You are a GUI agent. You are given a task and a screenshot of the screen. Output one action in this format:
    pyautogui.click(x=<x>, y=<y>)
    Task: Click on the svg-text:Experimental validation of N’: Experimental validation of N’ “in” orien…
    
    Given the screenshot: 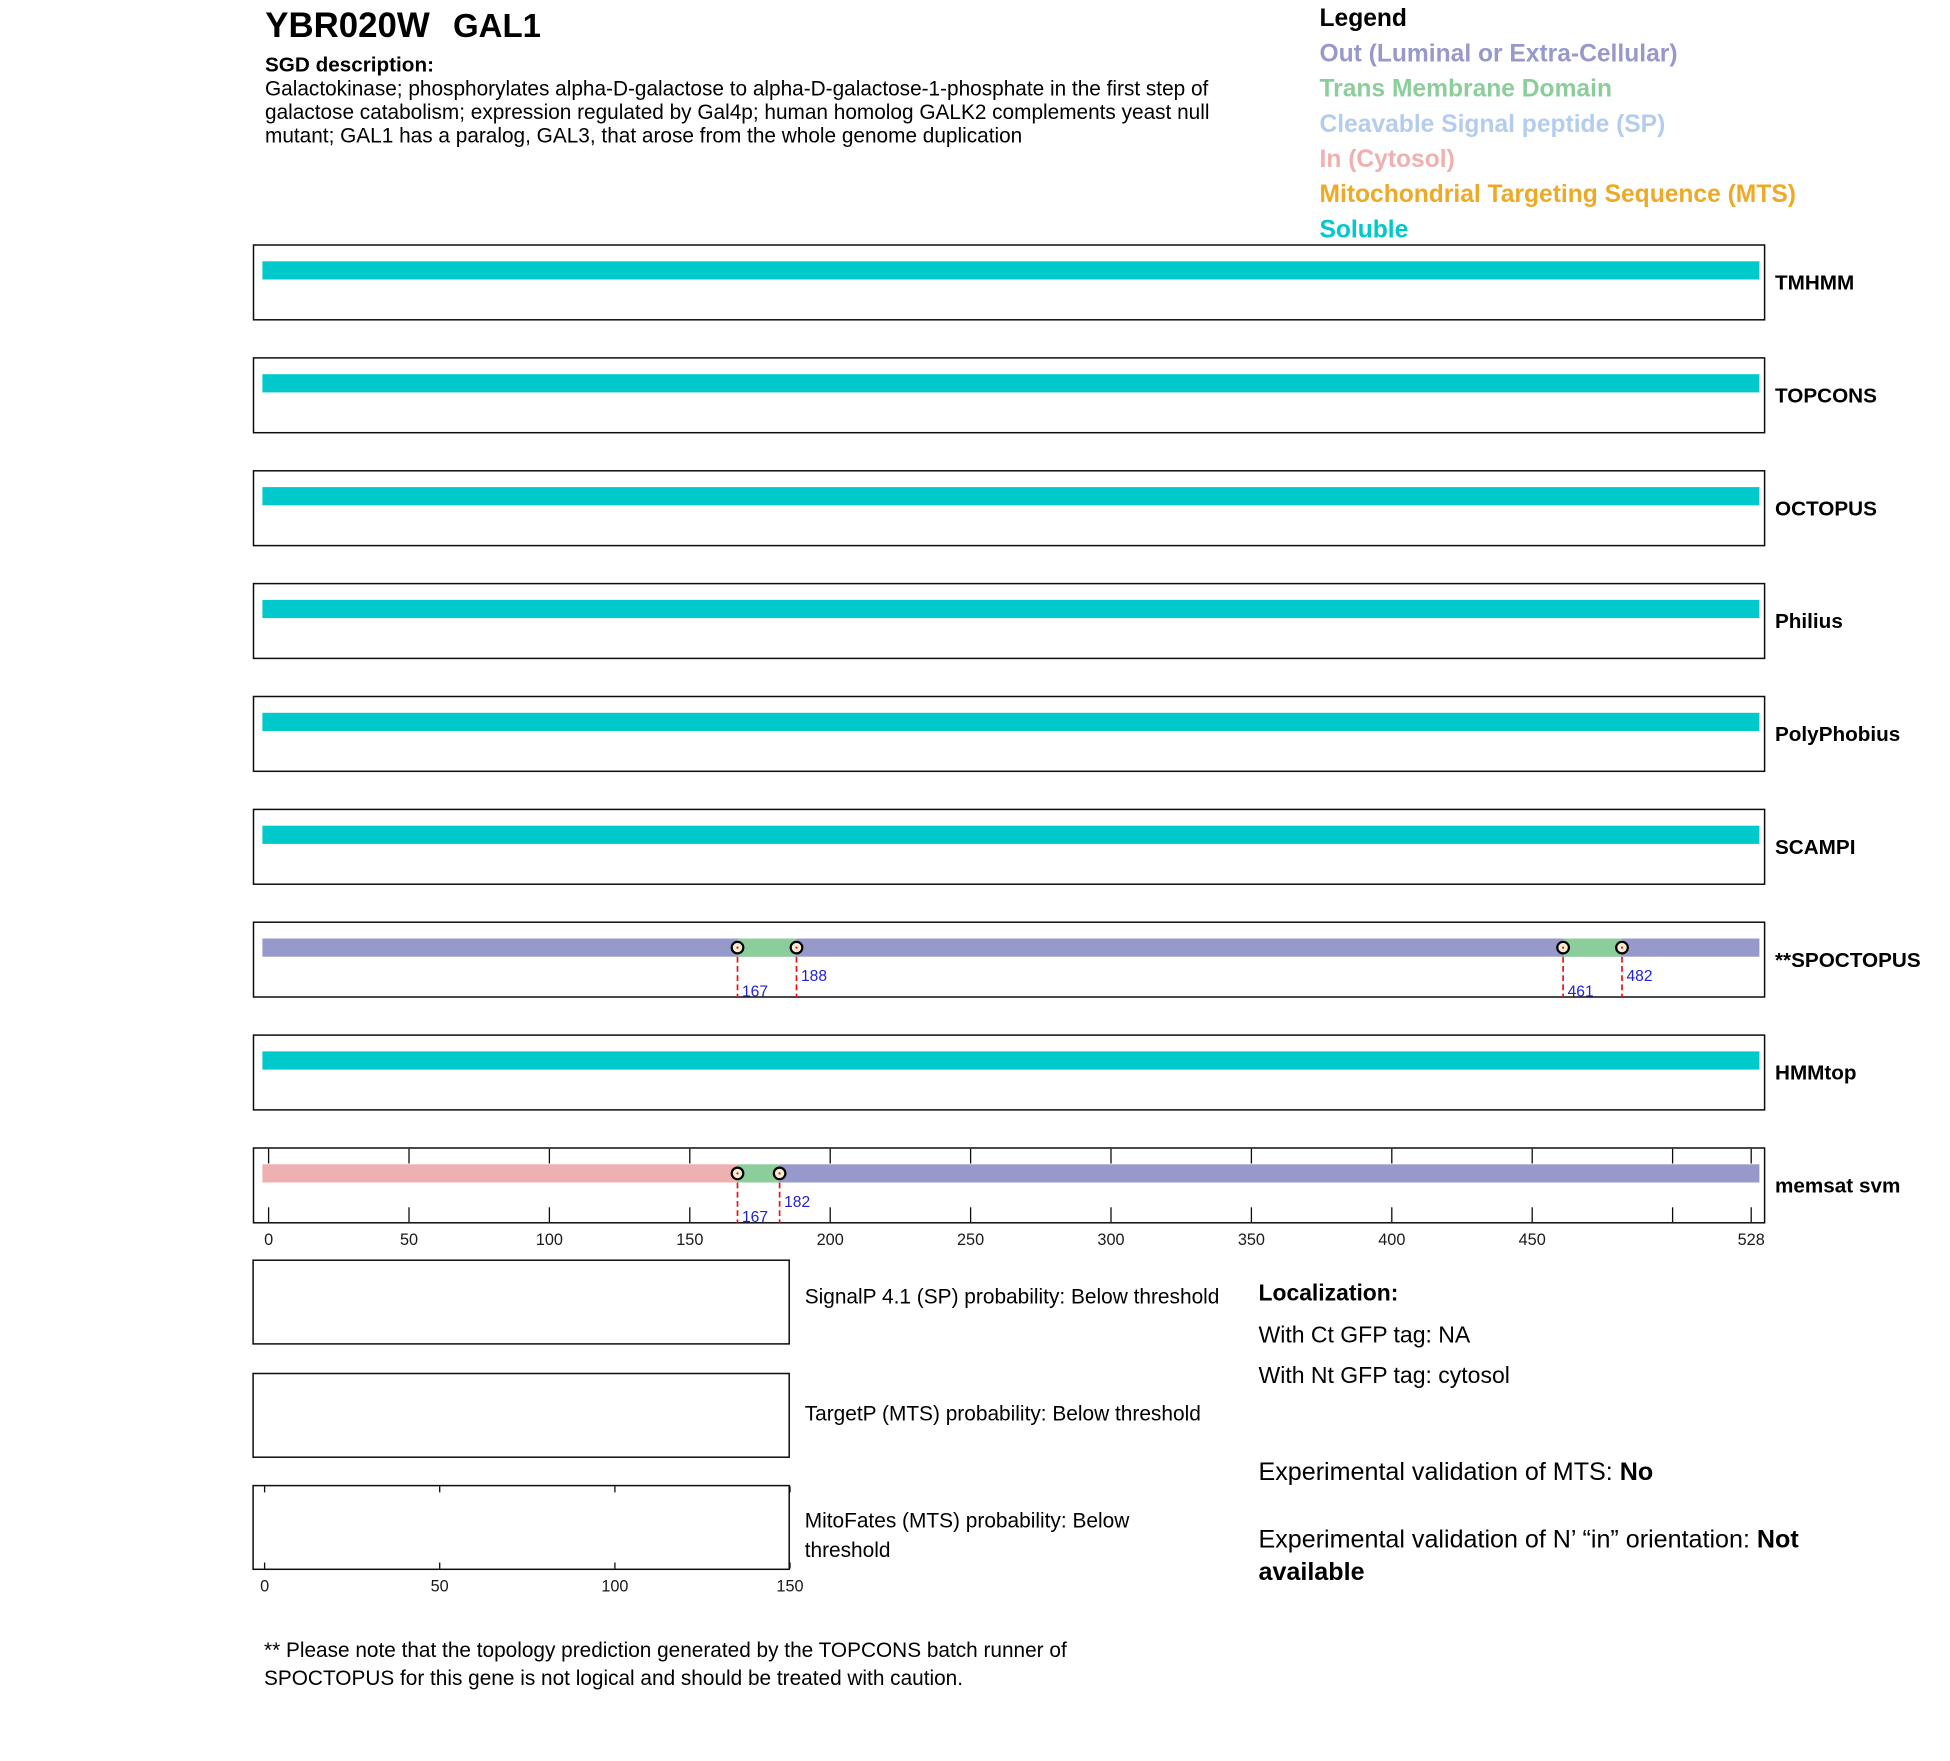 What is the action you would take?
    pyautogui.click(x=1529, y=1540)
    